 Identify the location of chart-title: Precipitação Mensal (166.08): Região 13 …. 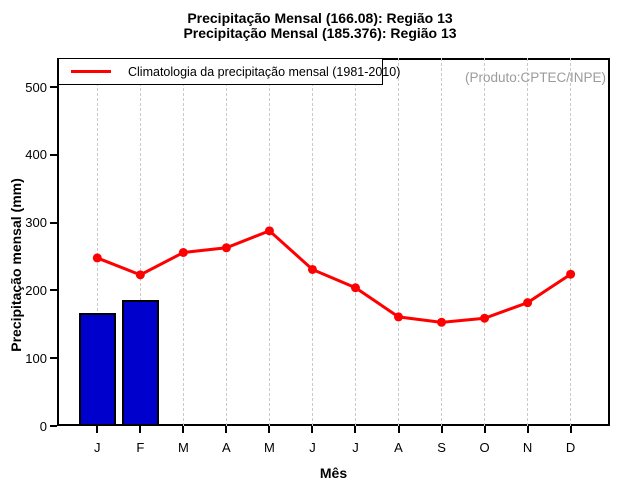
(320, 25).